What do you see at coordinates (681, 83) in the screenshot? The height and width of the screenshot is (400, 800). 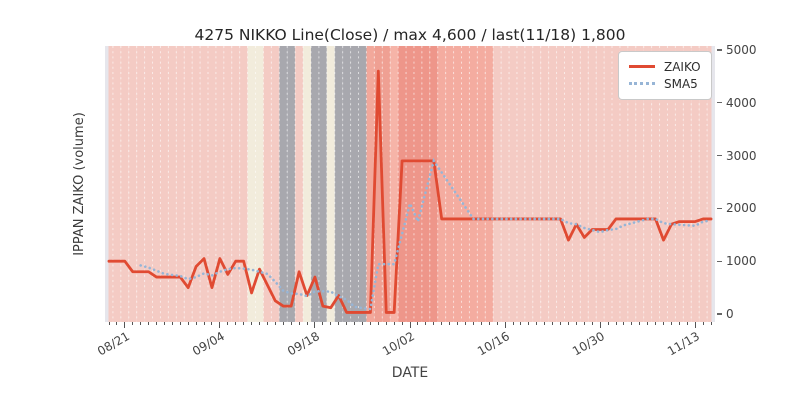 I see `legend-label-sma5: SMA5` at bounding box center [681, 83].